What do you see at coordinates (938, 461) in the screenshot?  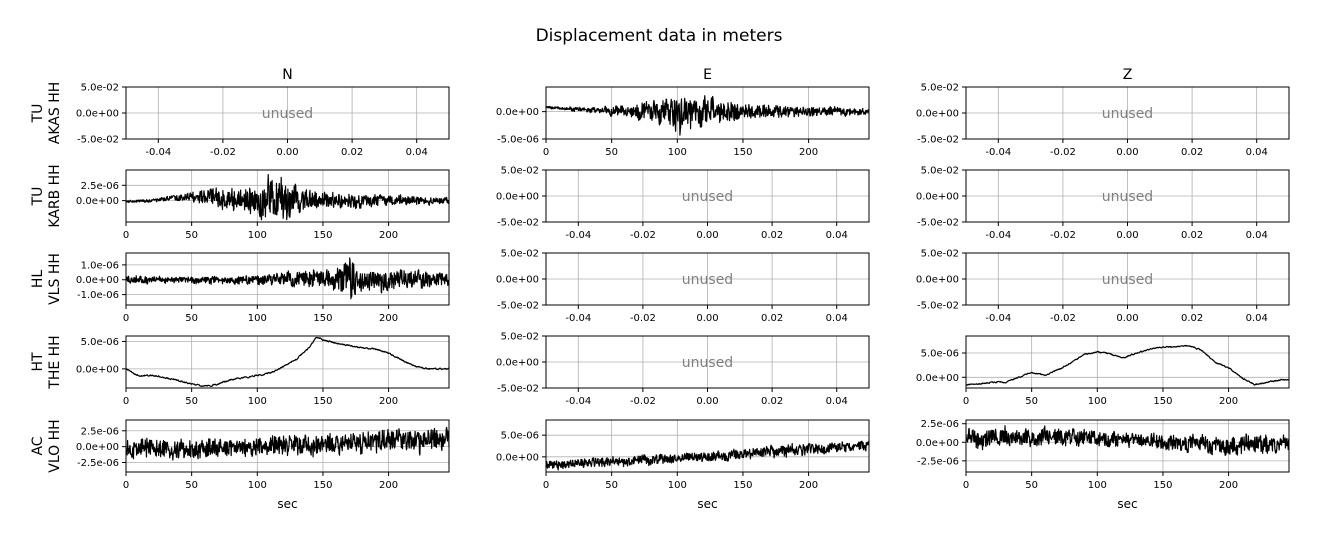 I see `y-tick-label: -2.5e-06` at bounding box center [938, 461].